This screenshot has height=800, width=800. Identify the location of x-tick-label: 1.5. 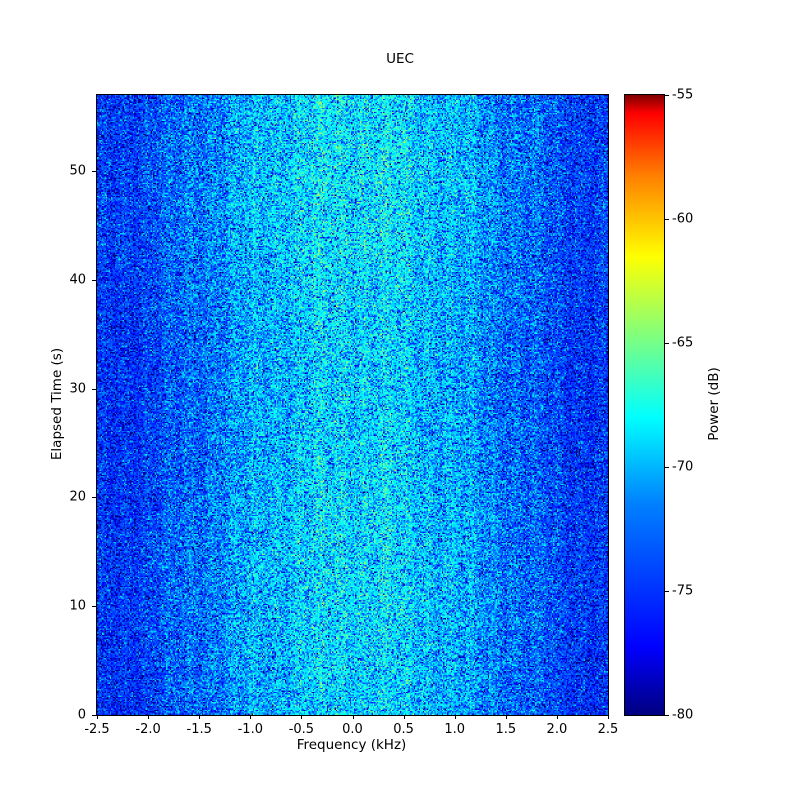
(506, 729).